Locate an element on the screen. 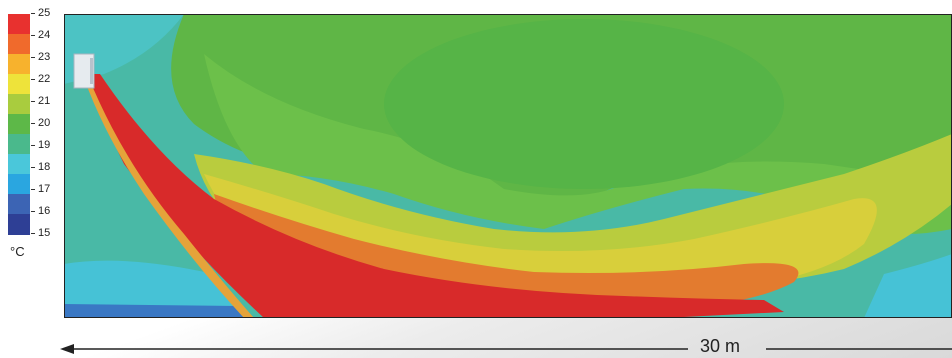  colorbar-tick-label: 23 is located at coordinates (44, 57).